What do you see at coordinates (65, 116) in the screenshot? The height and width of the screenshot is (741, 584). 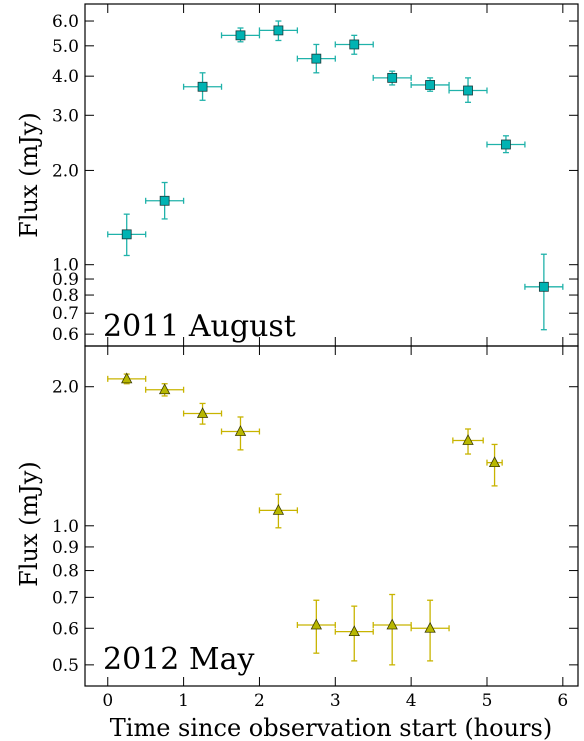 I see `y-tick-label: 3.0` at bounding box center [65, 116].